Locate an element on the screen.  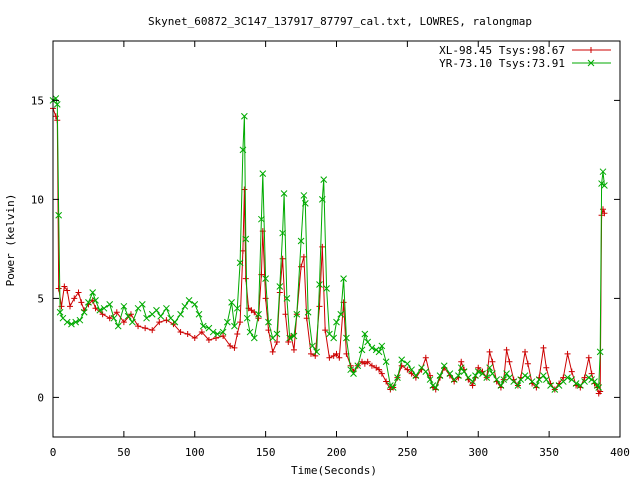
y-tick-label: 5 is located at coordinates (40, 298).